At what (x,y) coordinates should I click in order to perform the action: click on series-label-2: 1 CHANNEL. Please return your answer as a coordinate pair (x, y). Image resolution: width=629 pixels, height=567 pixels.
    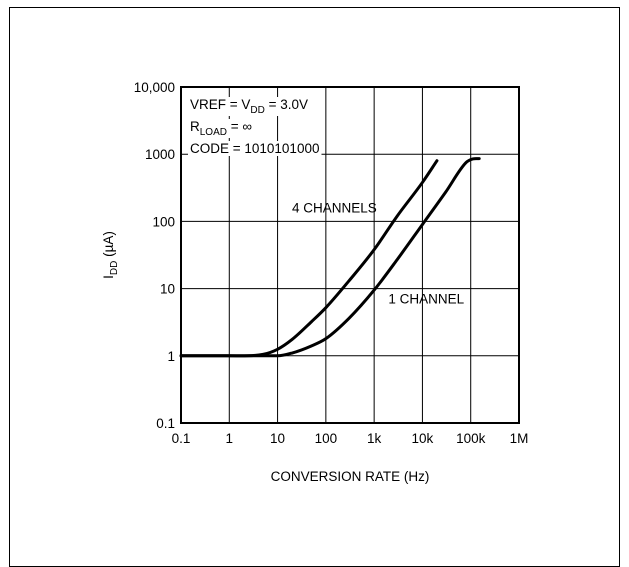
    Looking at the image, I should click on (426, 299).